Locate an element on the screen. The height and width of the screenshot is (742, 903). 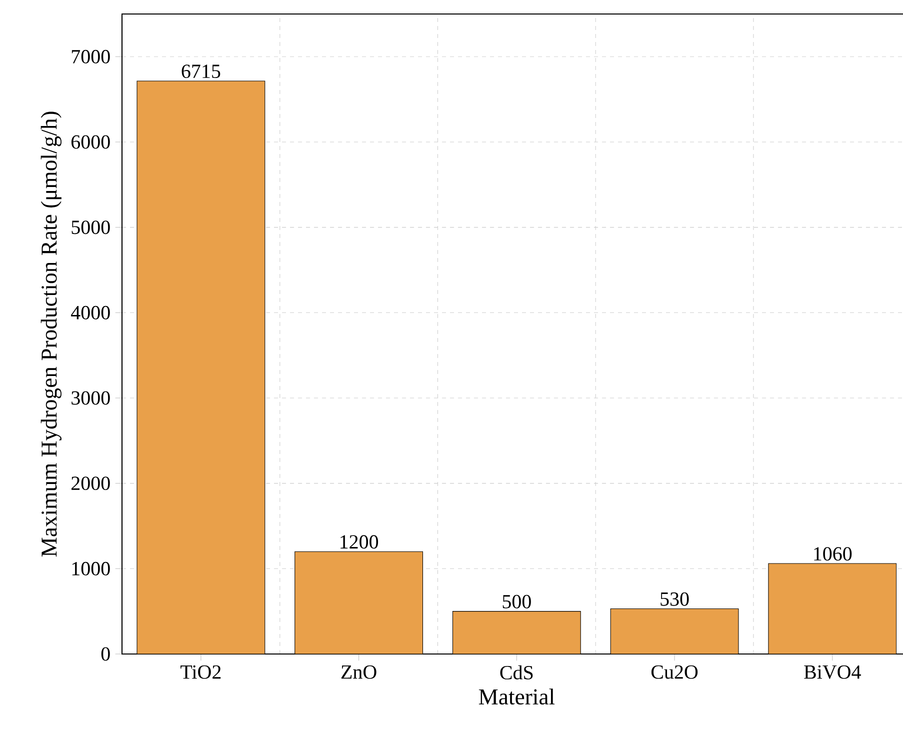
data-label: 1060 is located at coordinates (833, 554).